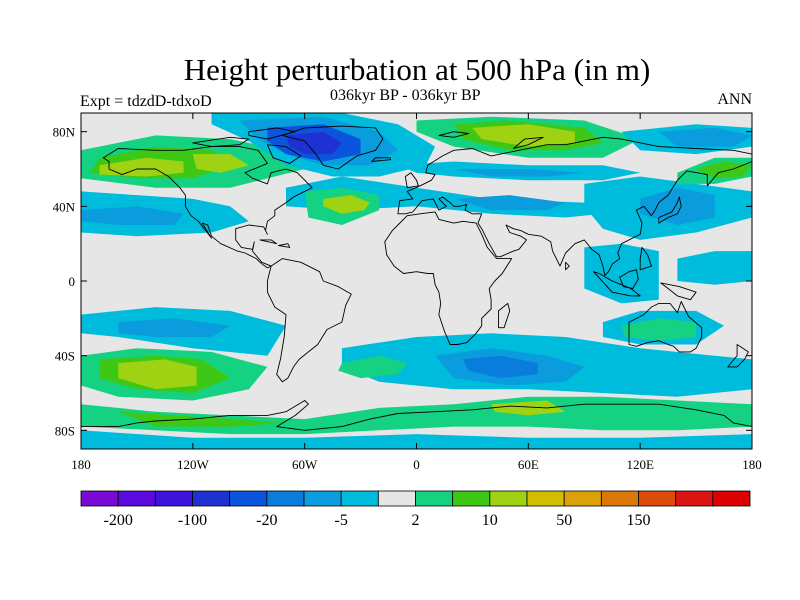 This screenshot has width=800, height=600. Describe the element at coordinates (504, 315) in the screenshot. I see `coastline-madagascar` at that location.